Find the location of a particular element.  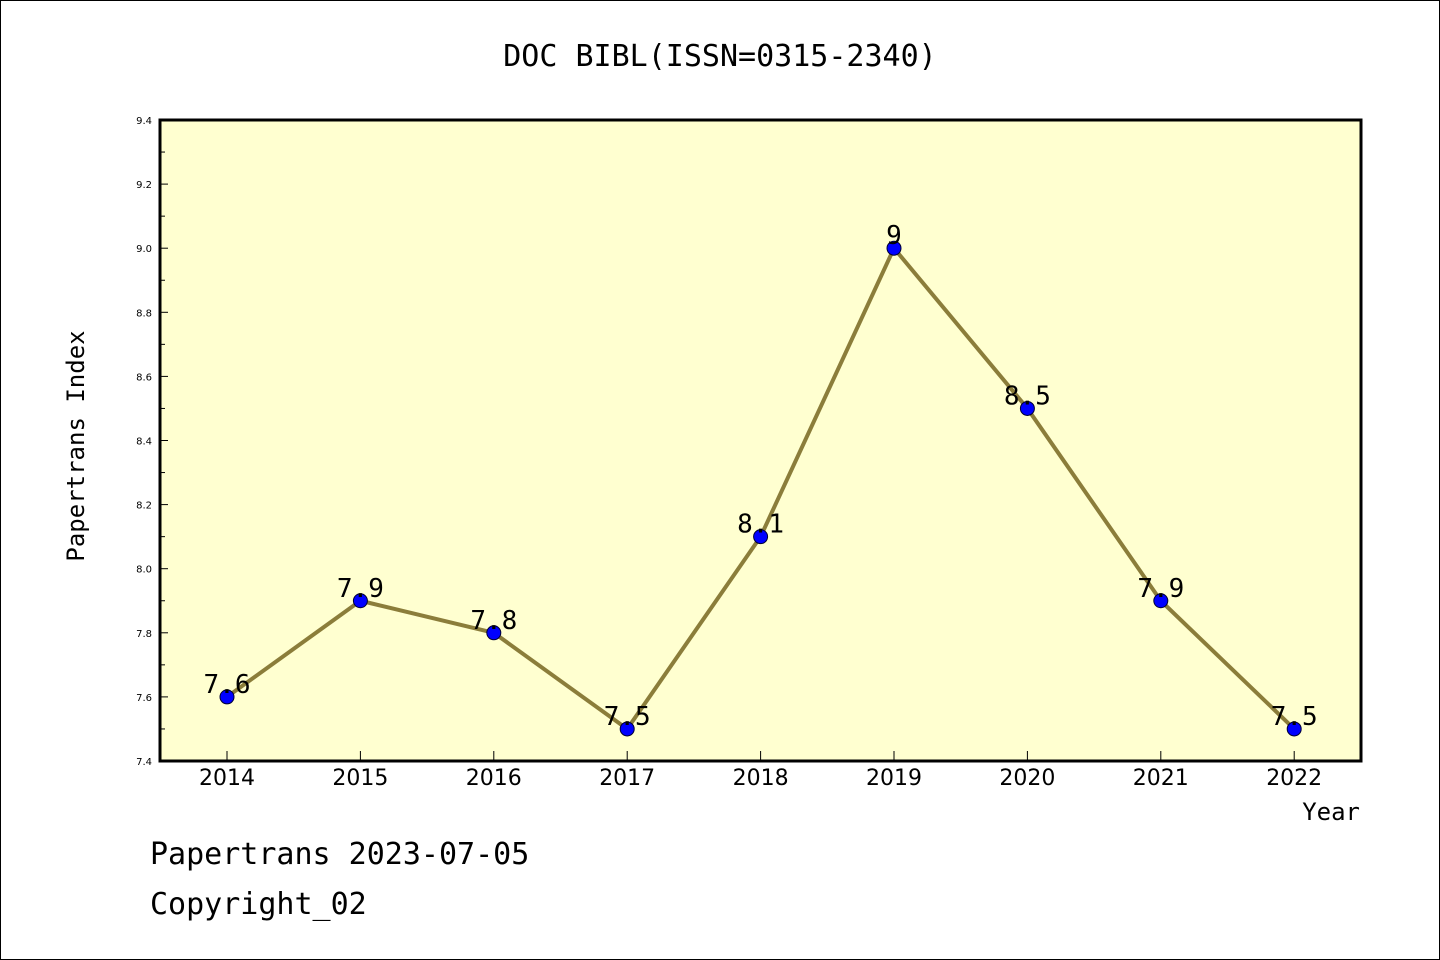

x-axis-label: Year is located at coordinates (1331, 812).